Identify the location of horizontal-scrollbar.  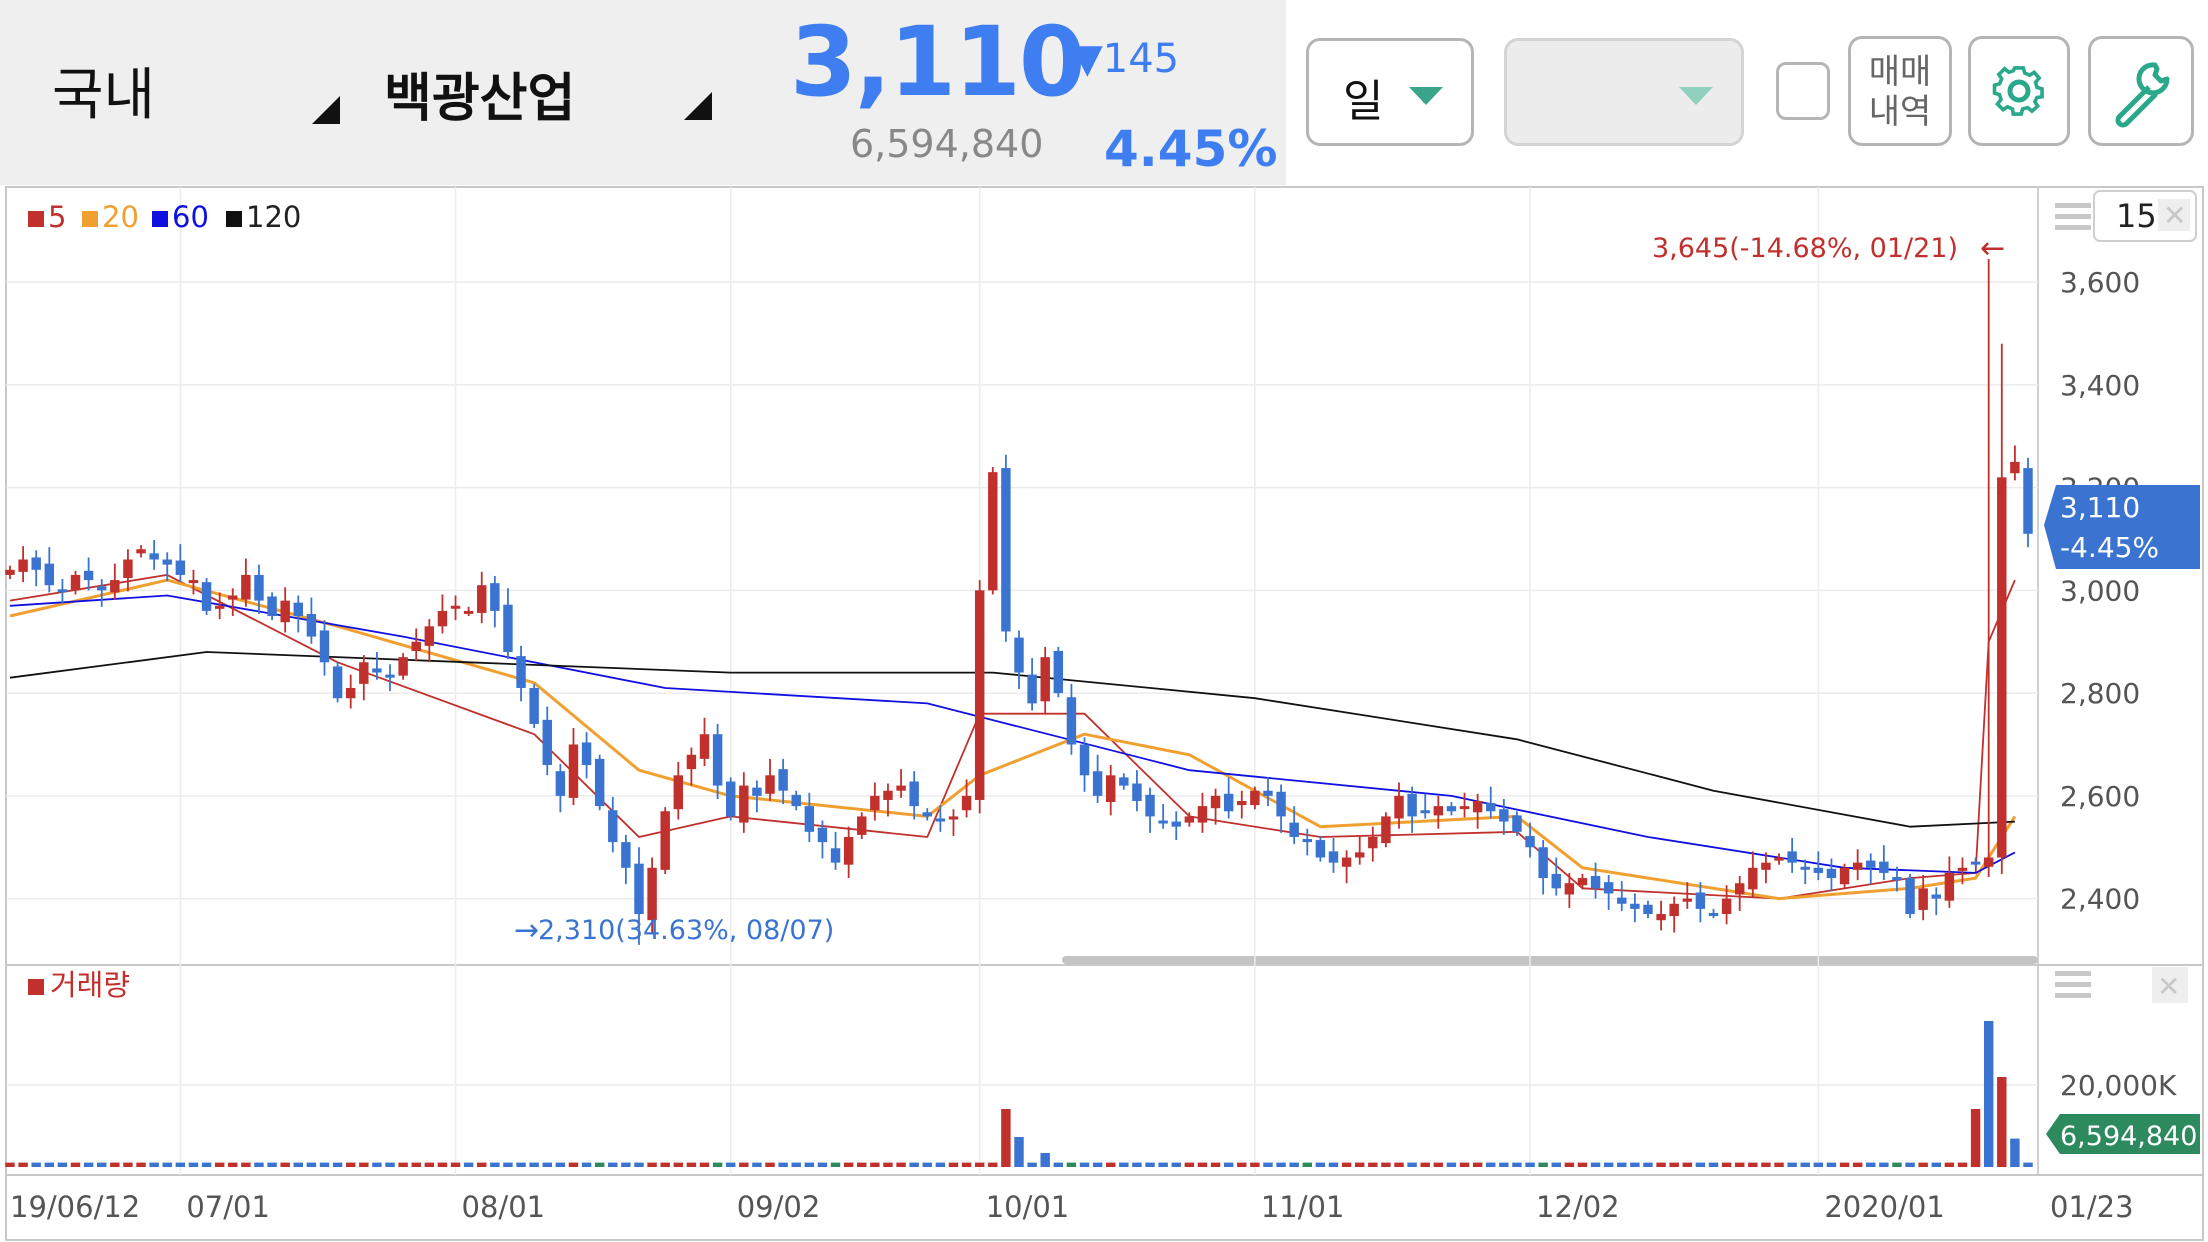
(1550, 960).